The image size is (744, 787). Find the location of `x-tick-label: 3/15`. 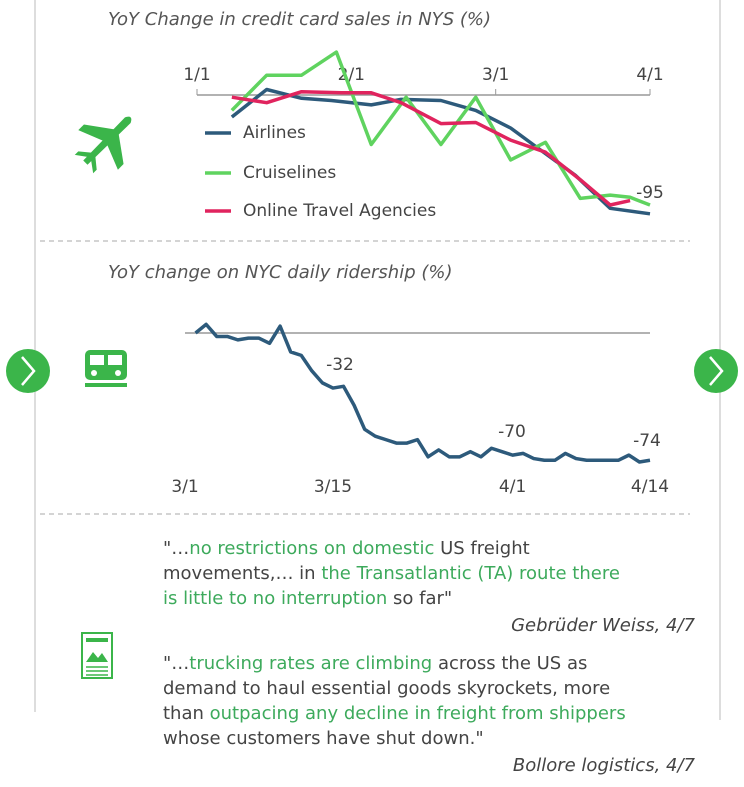

x-tick-label: 3/15 is located at coordinates (333, 487).